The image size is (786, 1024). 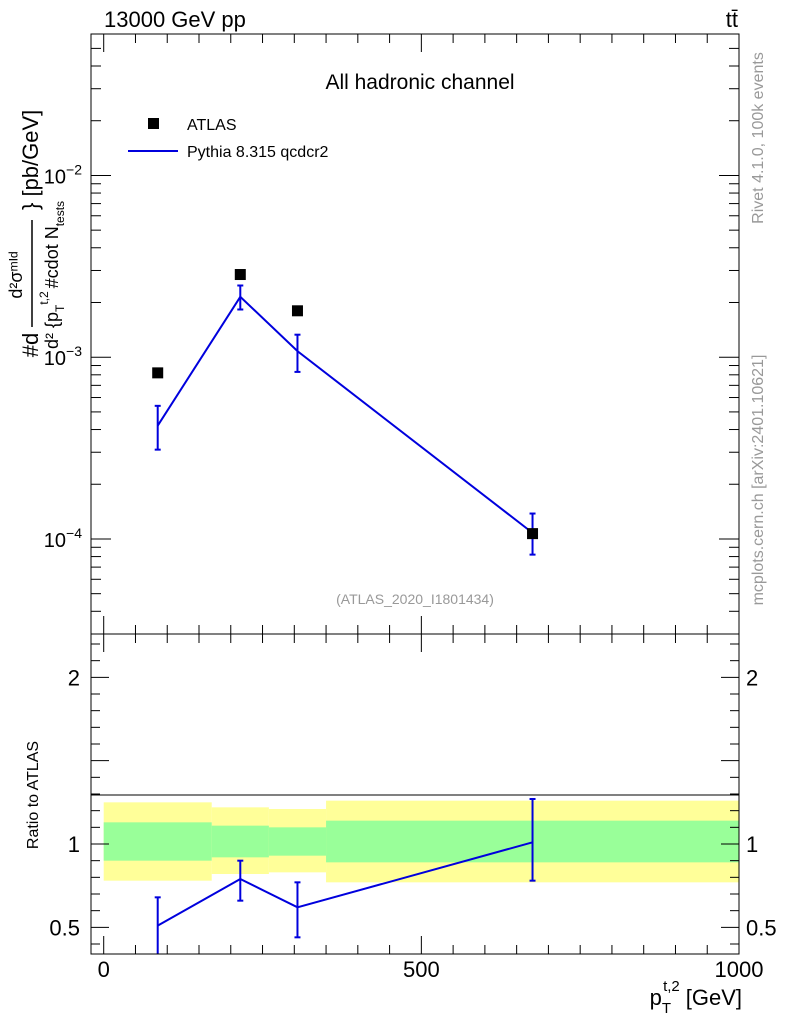 What do you see at coordinates (415, 599) in the screenshot?
I see `watermark: (ATLAS_2020_I1801434)` at bounding box center [415, 599].